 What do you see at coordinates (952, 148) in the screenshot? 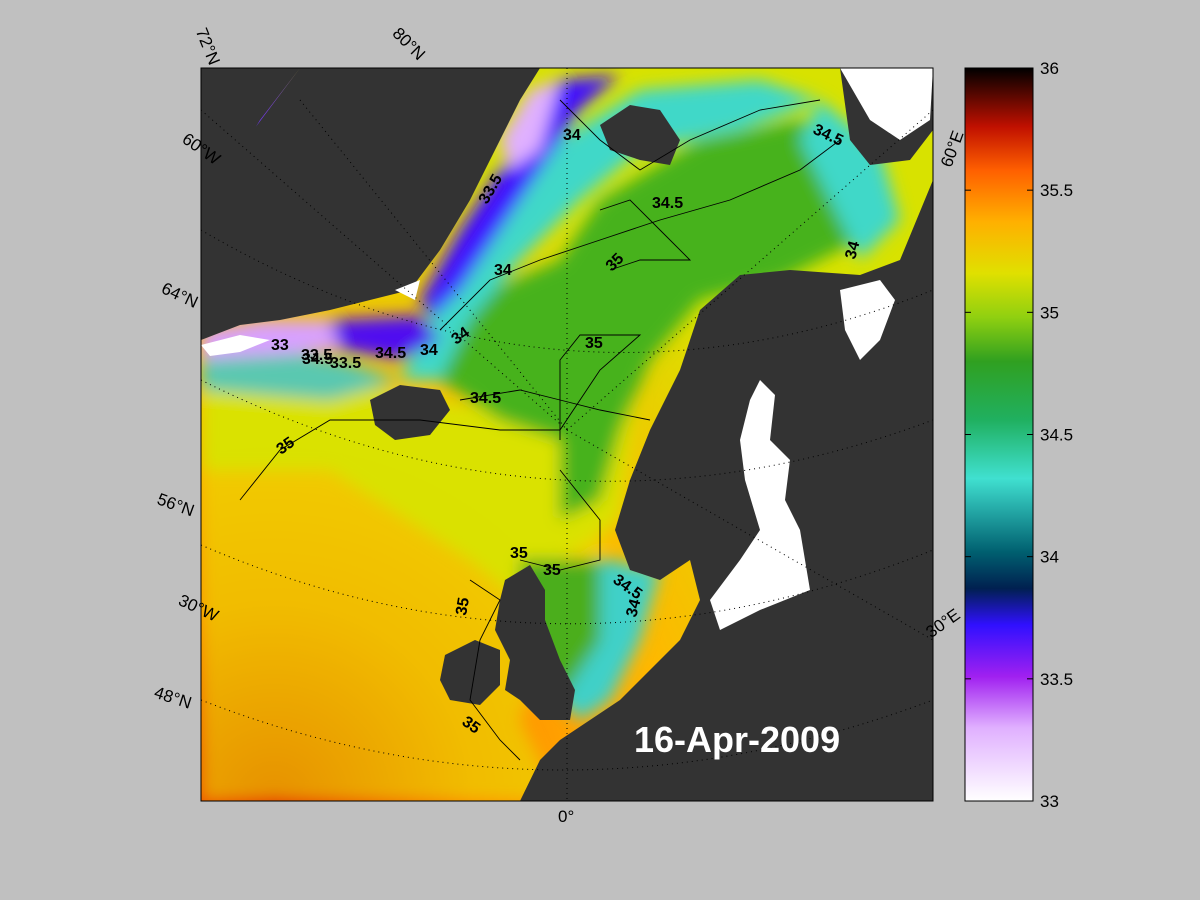
I see `lon-label-60e: 60°E` at bounding box center [952, 148].